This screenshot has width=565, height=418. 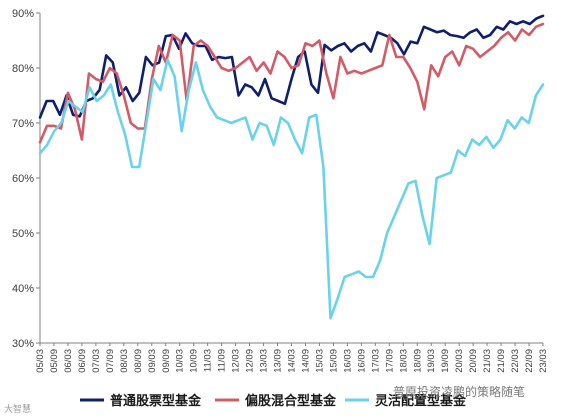 What do you see at coordinates (529, 361) in the screenshot?
I see `x-tick-label: 22/09` at bounding box center [529, 361].